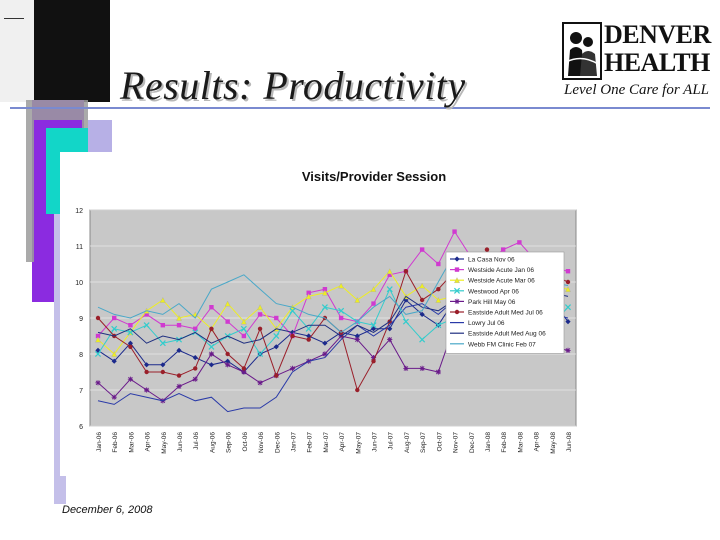 This screenshot has height=540, width=720. I want to click on x-tick-label: Jan-07, so click(293, 442).